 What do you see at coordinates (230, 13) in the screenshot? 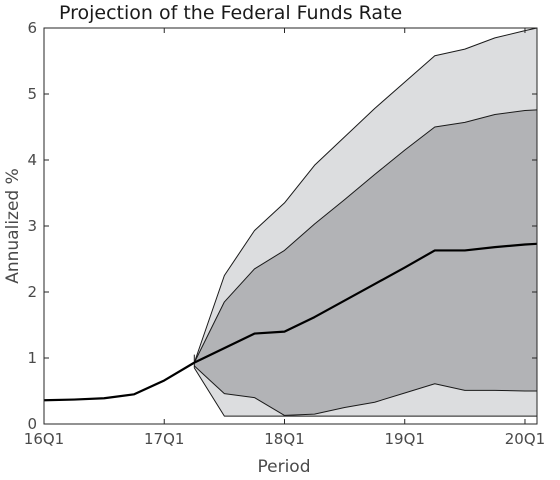
I see `chart-title: Projection of the Federal Funds Rate` at bounding box center [230, 13].